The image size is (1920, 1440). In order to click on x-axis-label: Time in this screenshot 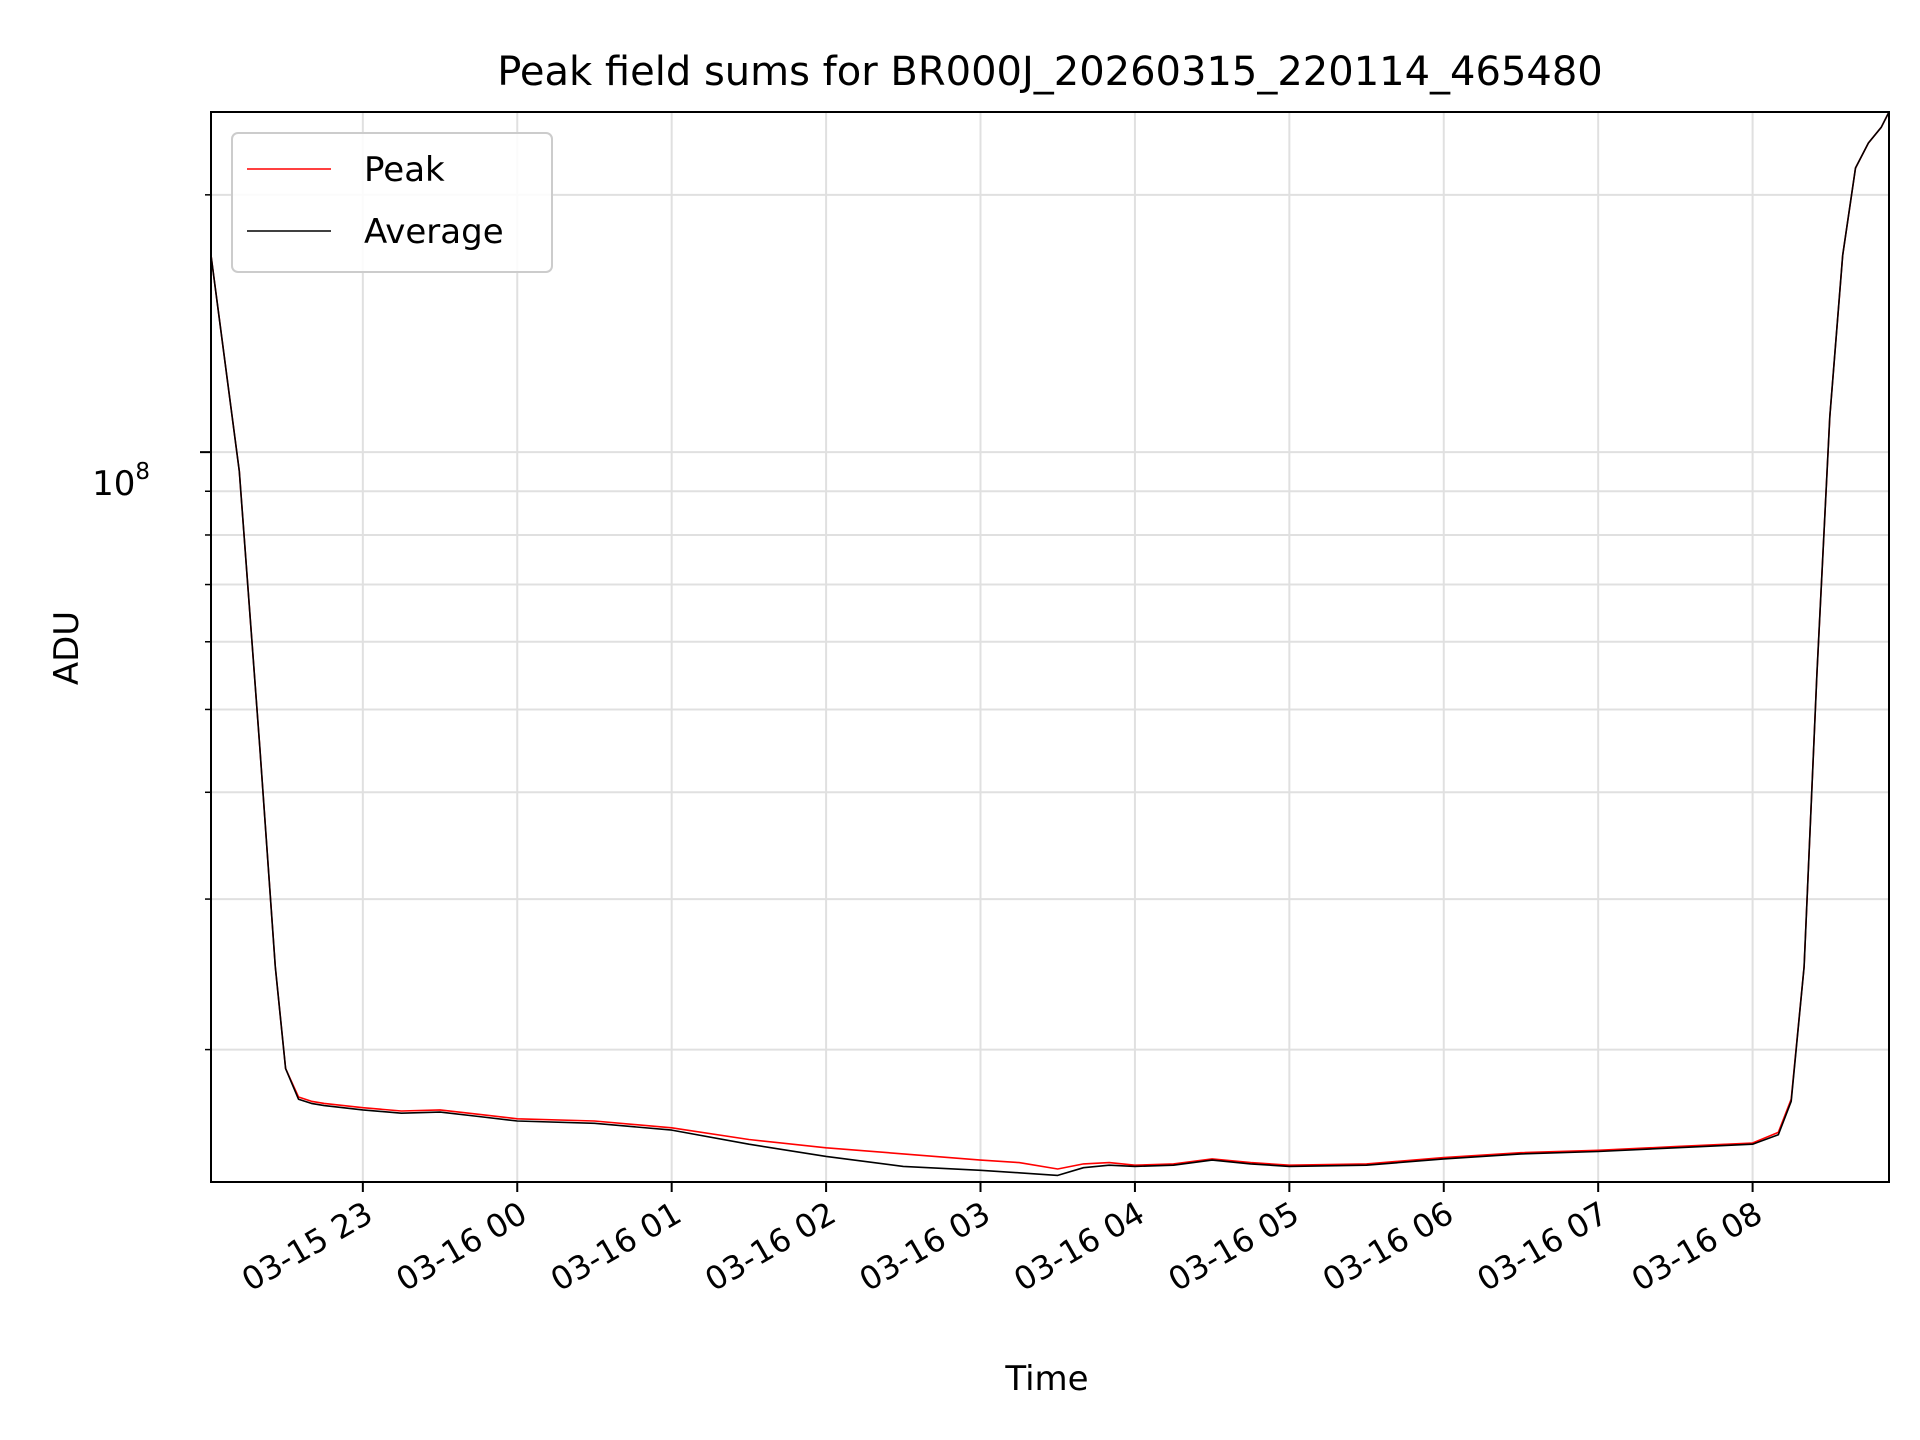, I will do `click(1046, 1379)`.